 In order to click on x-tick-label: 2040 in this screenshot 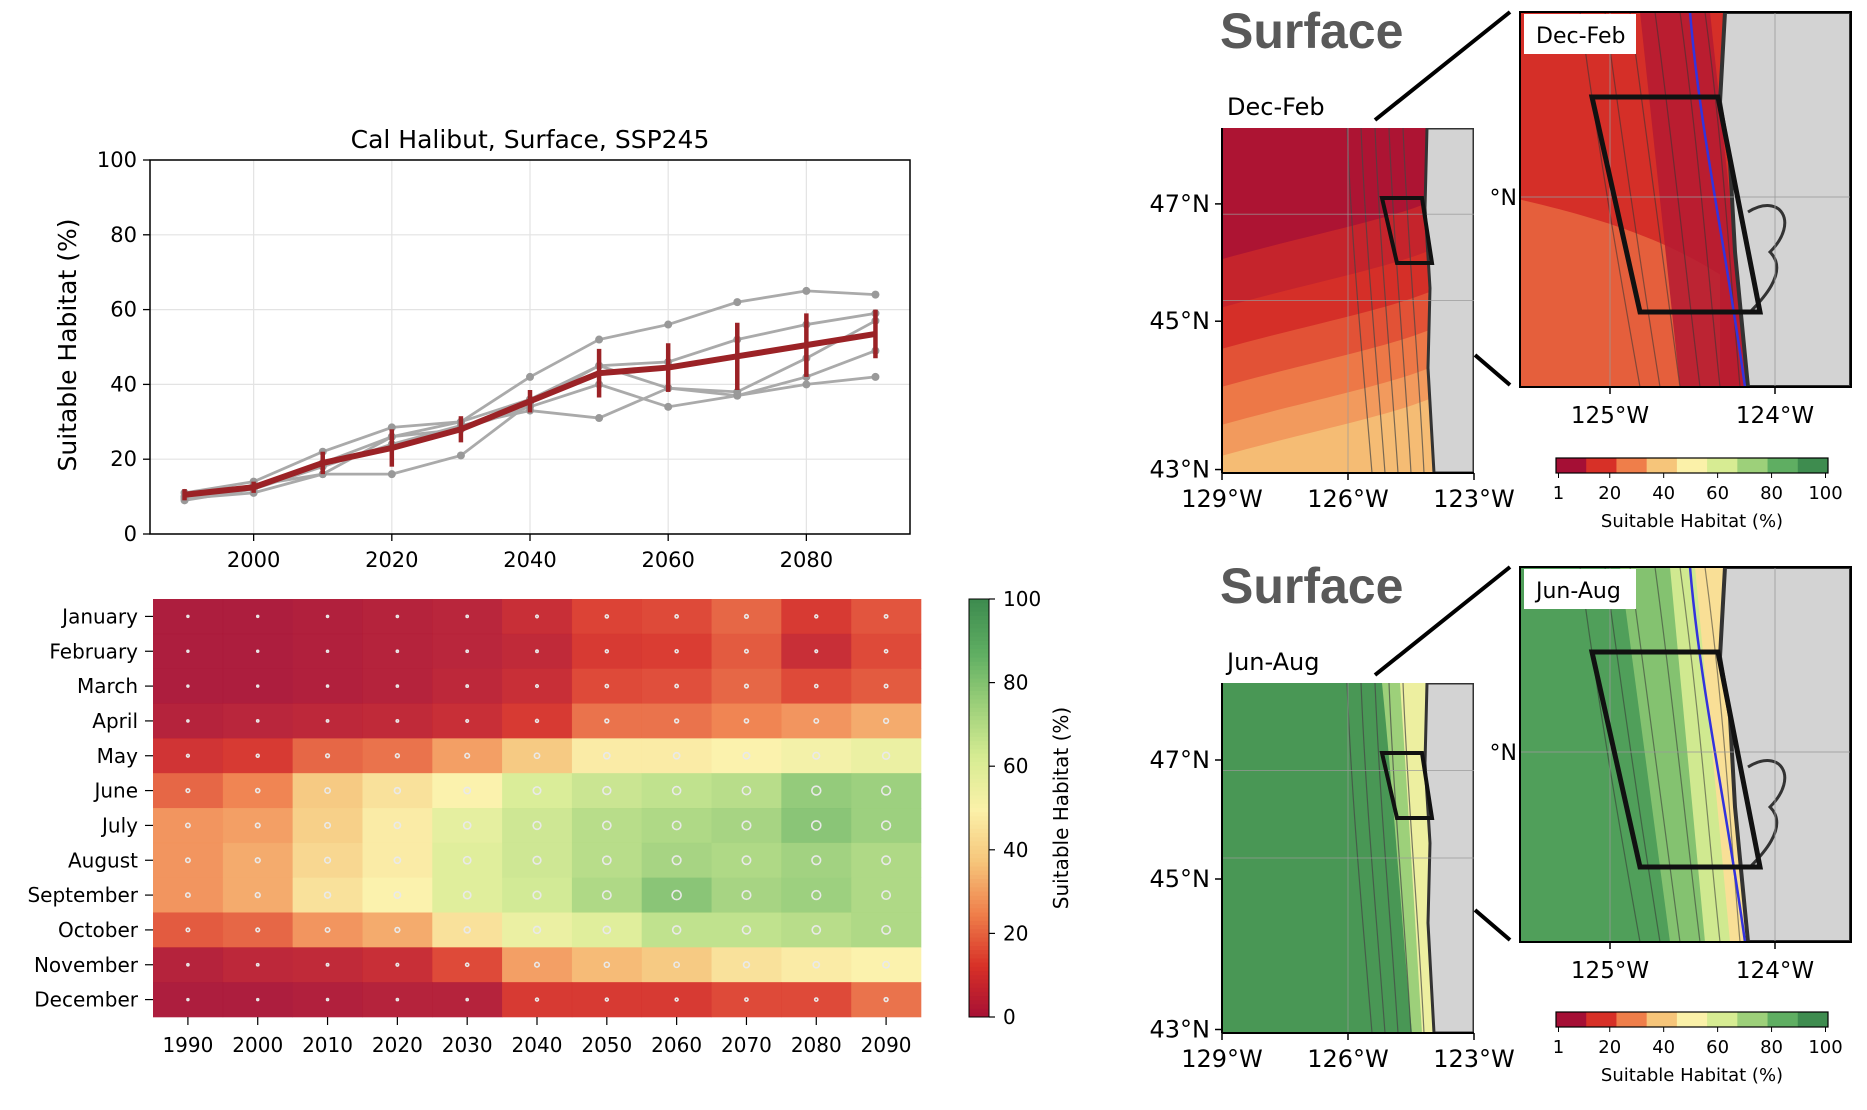, I will do `click(529, 560)`.